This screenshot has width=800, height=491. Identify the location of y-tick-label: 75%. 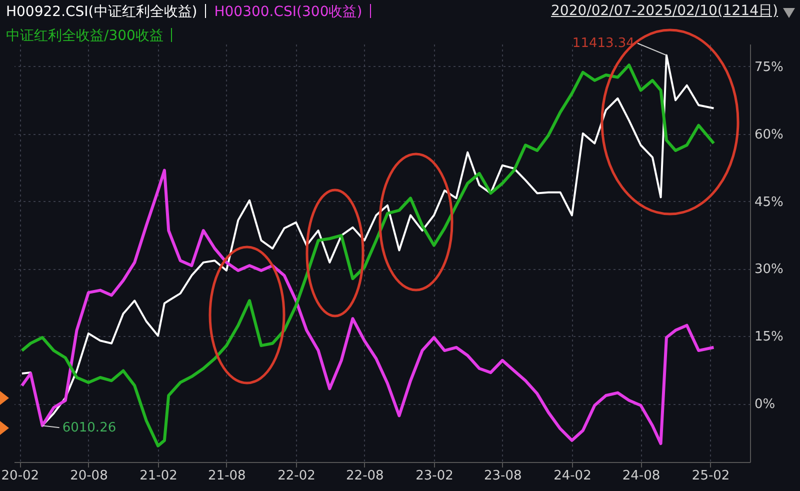
(769, 67).